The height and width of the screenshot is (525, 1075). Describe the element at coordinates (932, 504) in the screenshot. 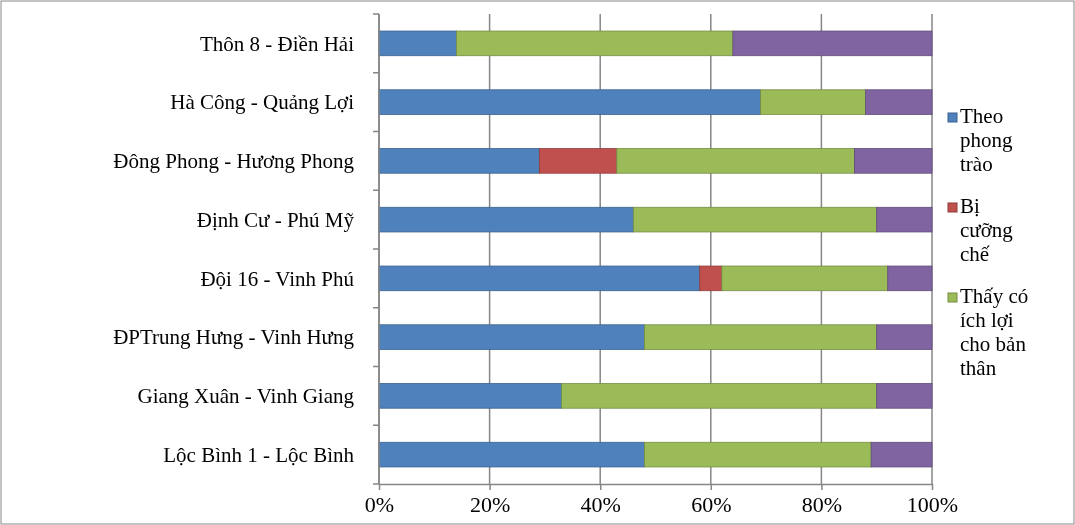

I see `x-tick-label: 100%` at that location.